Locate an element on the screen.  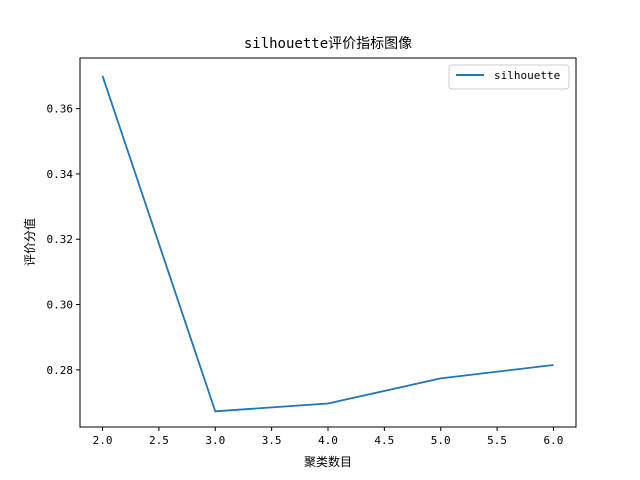
y-tick-label: 0.34 is located at coordinates (60, 174).